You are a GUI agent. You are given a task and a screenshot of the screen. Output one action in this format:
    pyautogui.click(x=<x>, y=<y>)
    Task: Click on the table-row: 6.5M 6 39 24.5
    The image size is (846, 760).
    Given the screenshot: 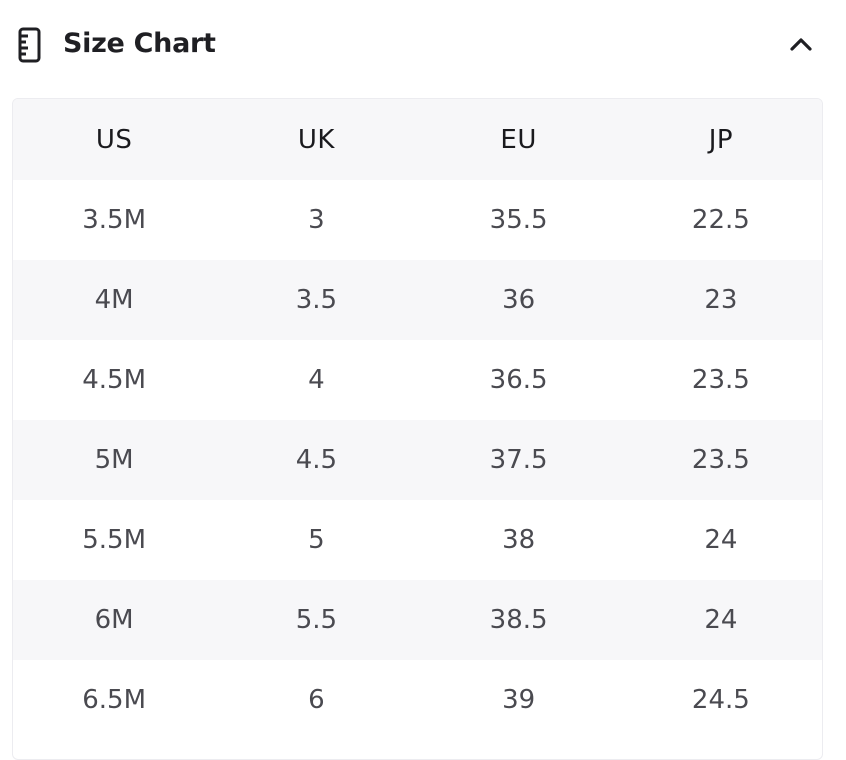 What is the action you would take?
    pyautogui.click(x=417, y=700)
    